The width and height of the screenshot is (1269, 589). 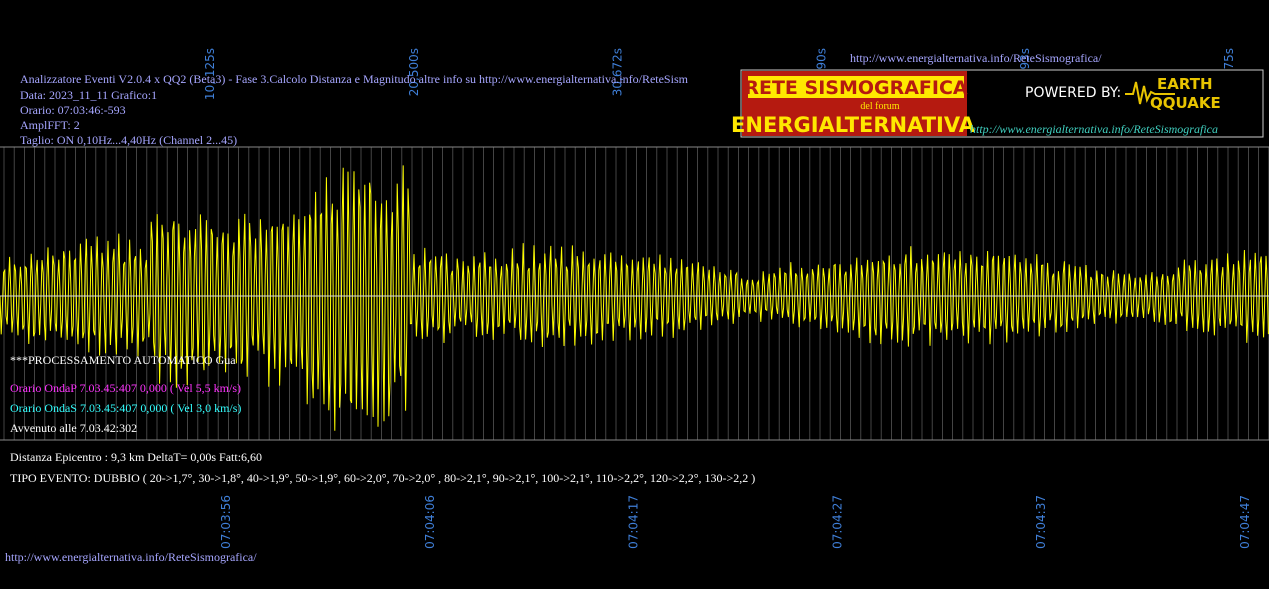 I want to click on logo-icon, so click(x=1150, y=93).